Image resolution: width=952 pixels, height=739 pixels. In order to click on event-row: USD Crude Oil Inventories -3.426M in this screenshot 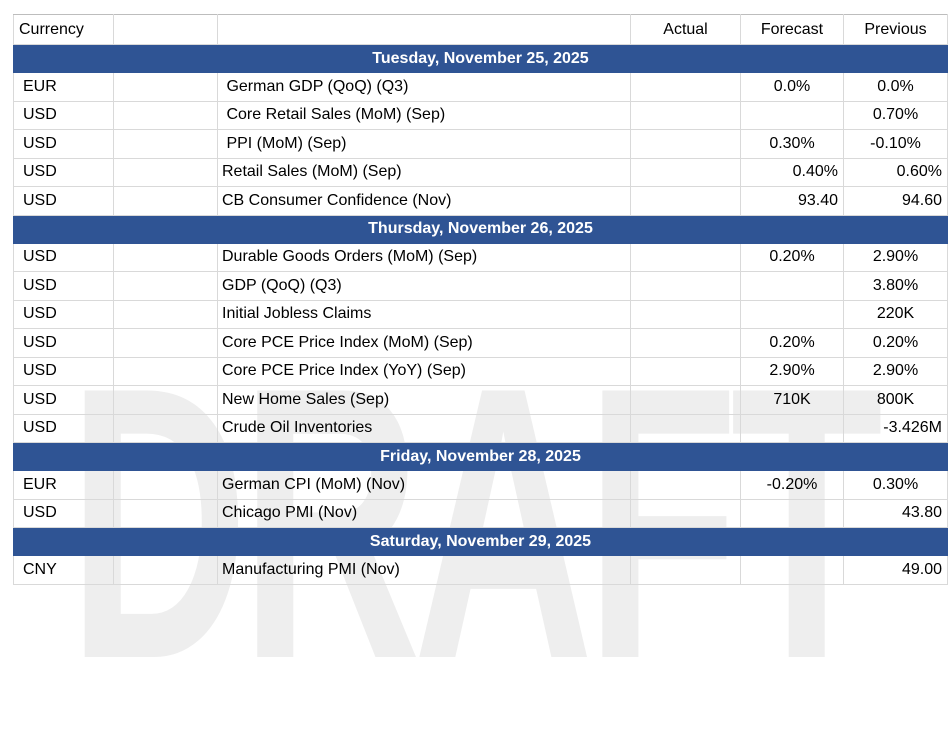, I will do `click(480, 428)`.